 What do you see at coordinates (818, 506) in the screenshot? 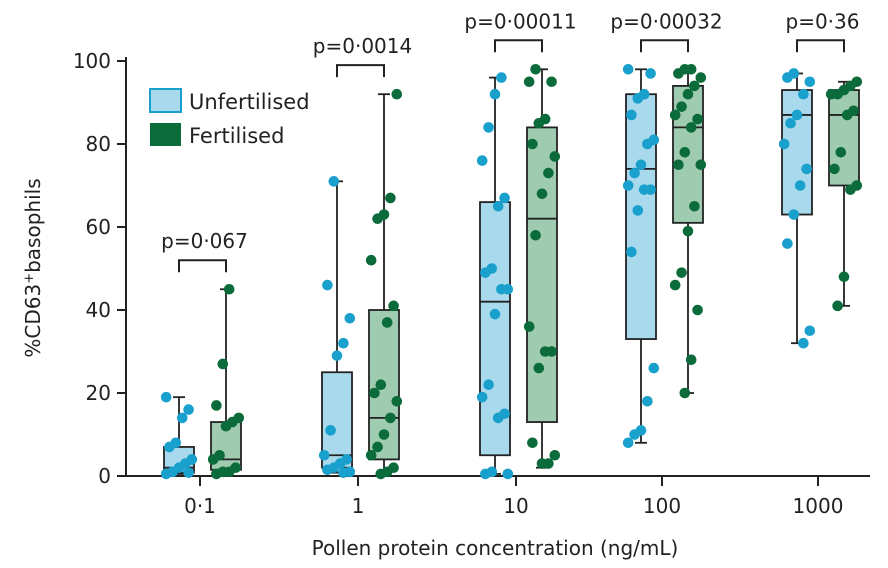
I see `x-tick-label-4: 1000` at bounding box center [818, 506].